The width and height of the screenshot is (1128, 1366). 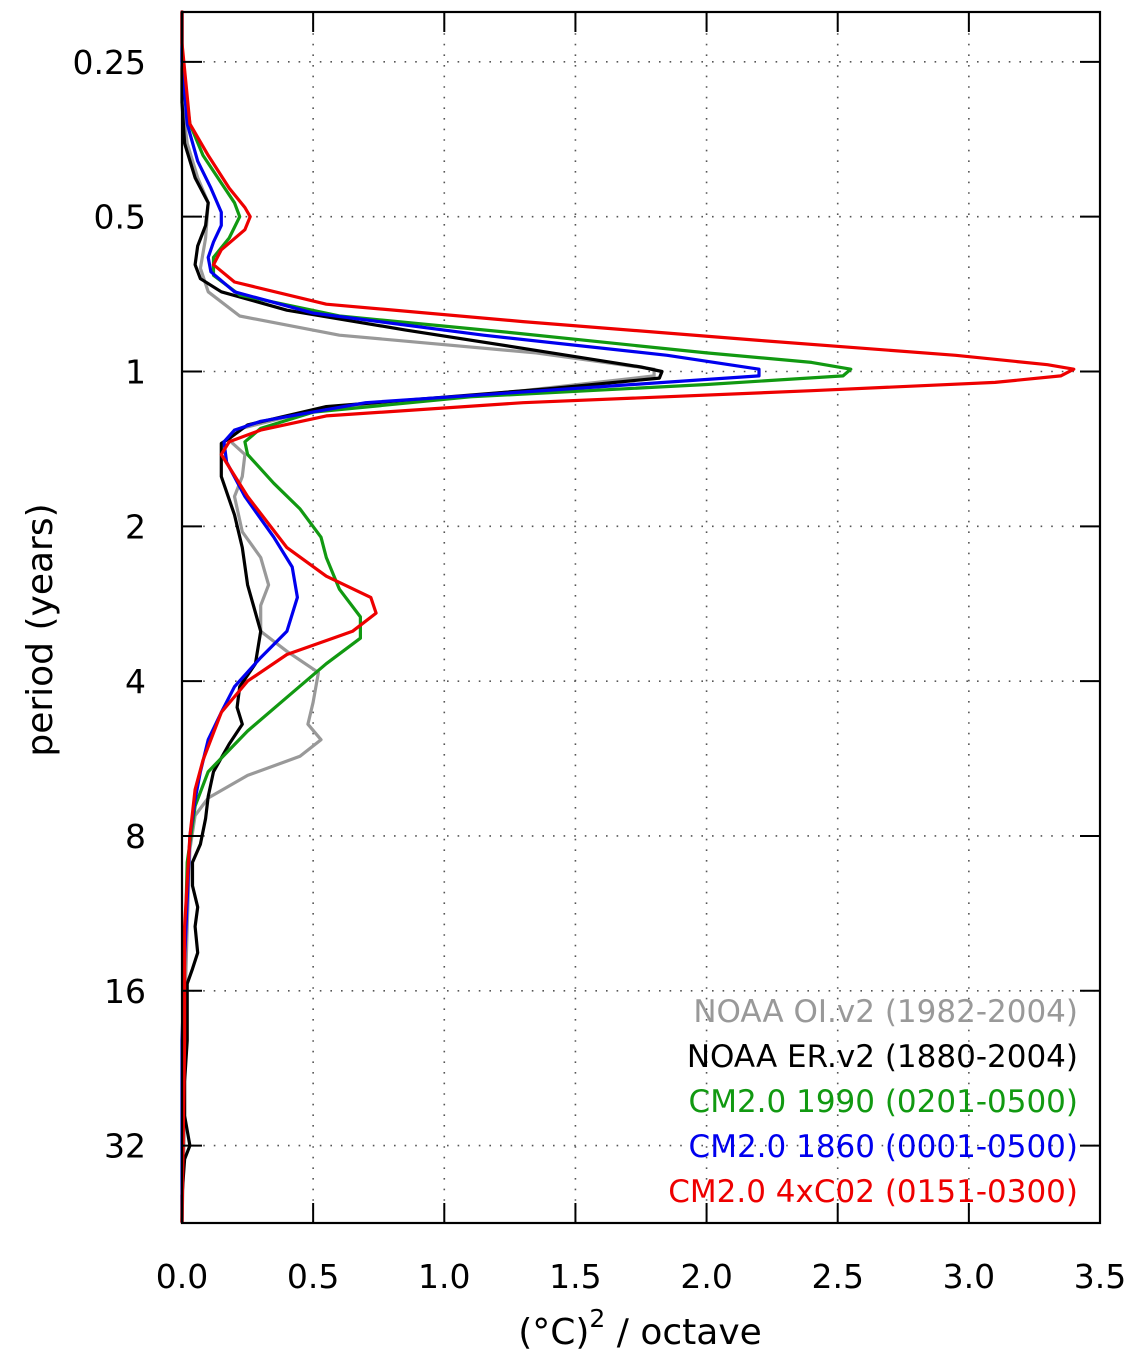 I want to click on x-tick-label: 1.5, so click(x=575, y=1276).